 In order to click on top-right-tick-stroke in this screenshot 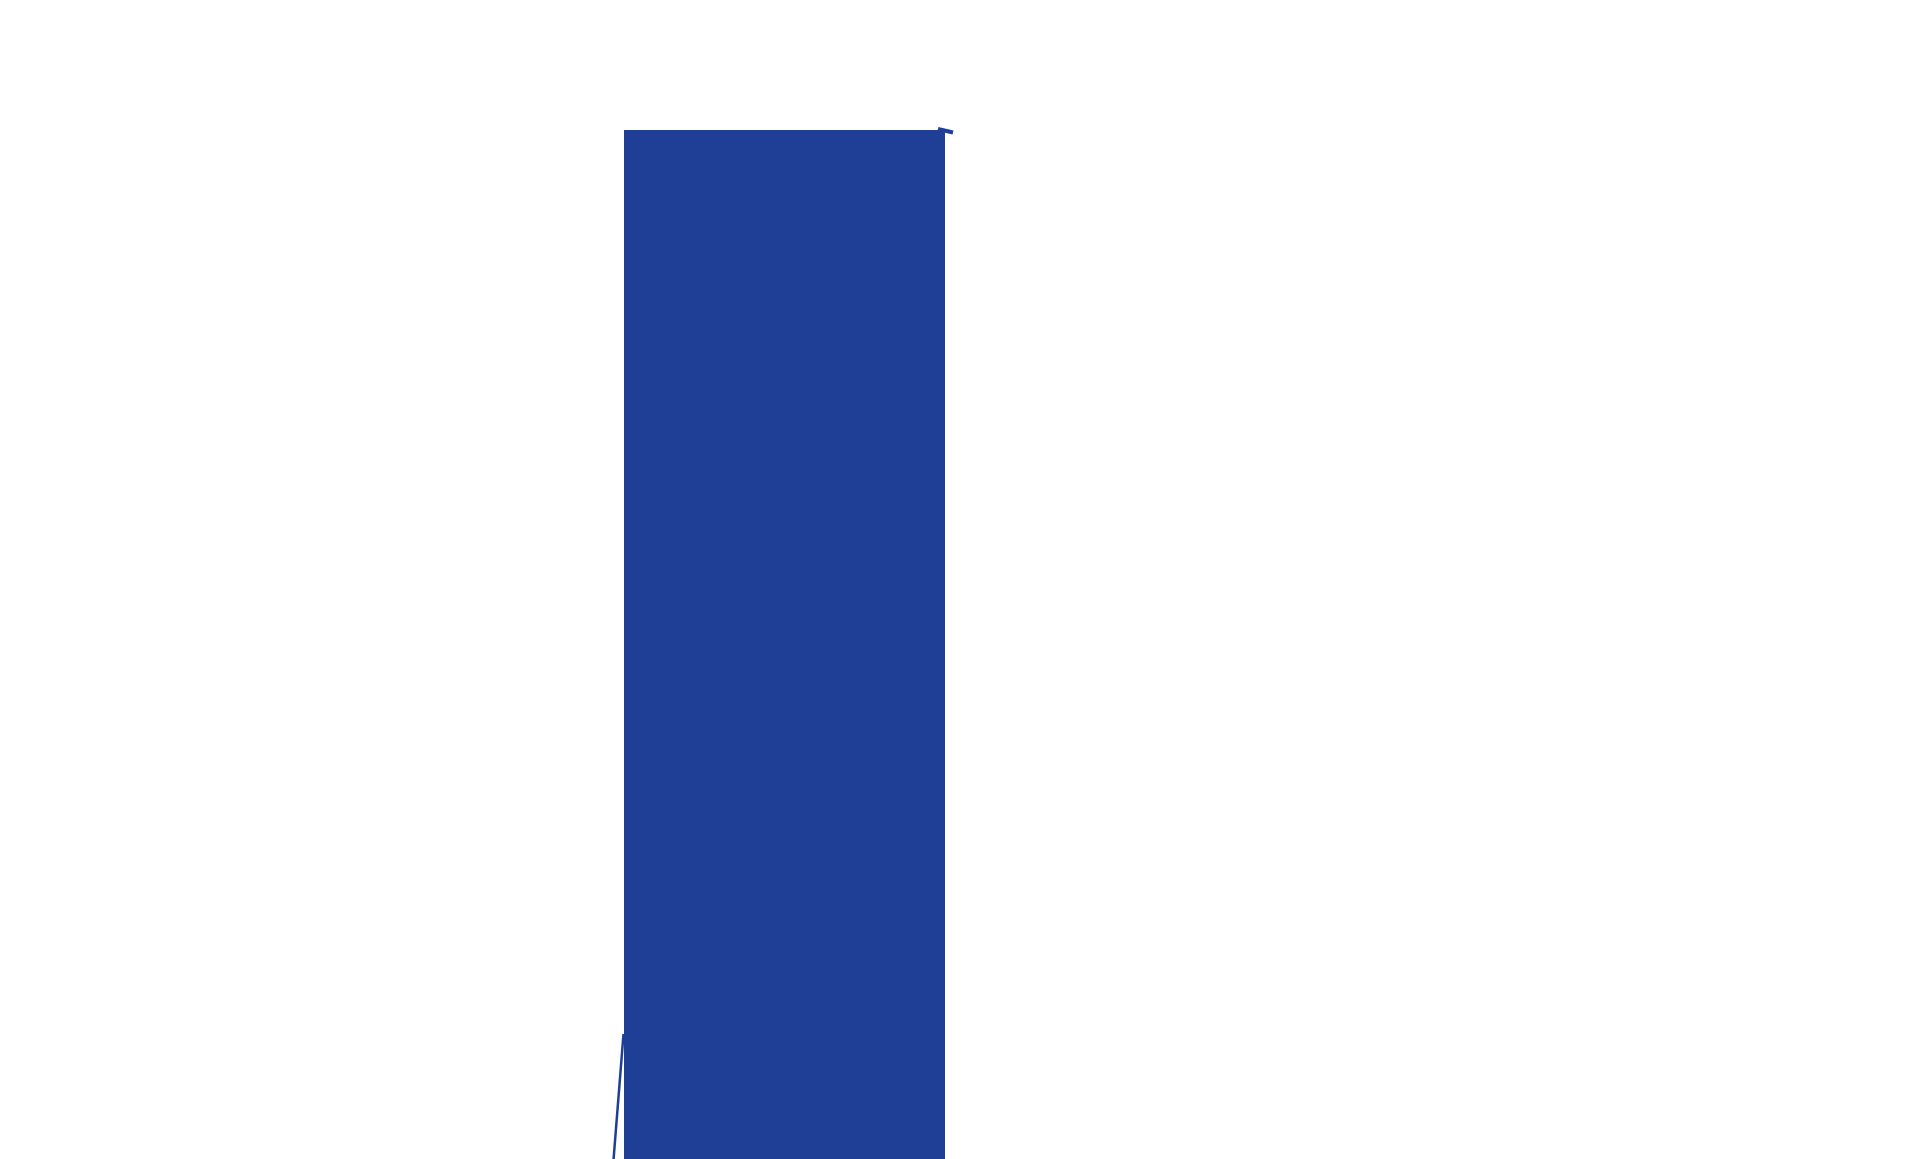, I will do `click(945, 131)`.